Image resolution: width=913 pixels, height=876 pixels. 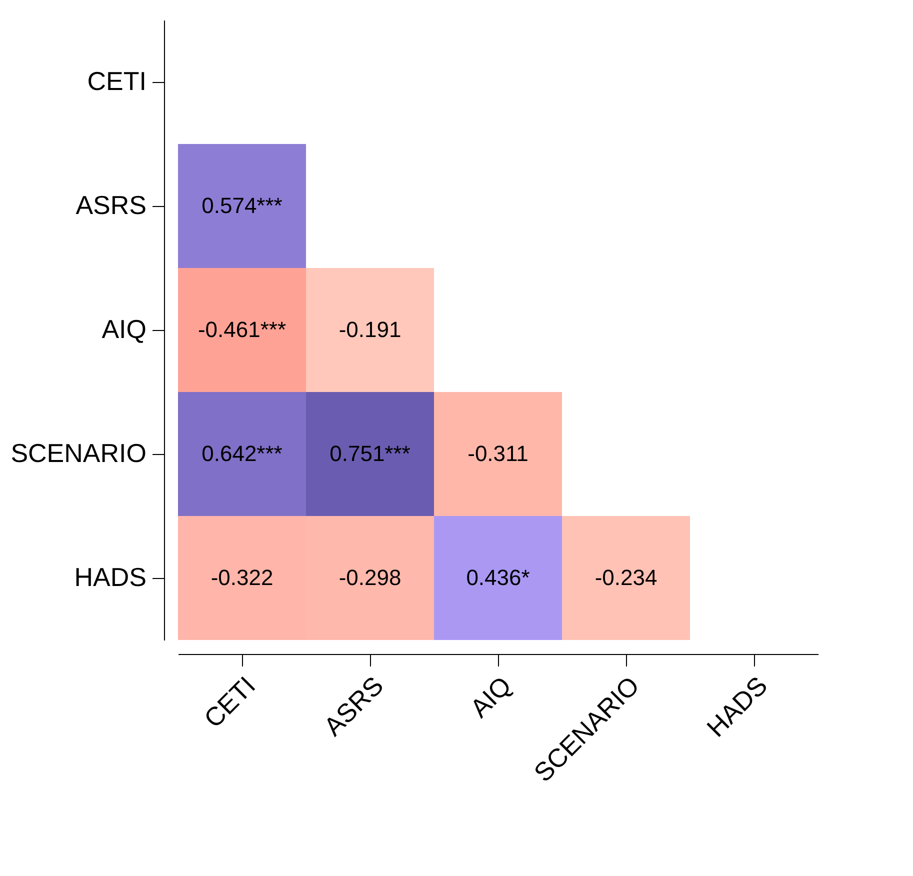 I want to click on data-label: 0.436*, so click(x=498, y=577).